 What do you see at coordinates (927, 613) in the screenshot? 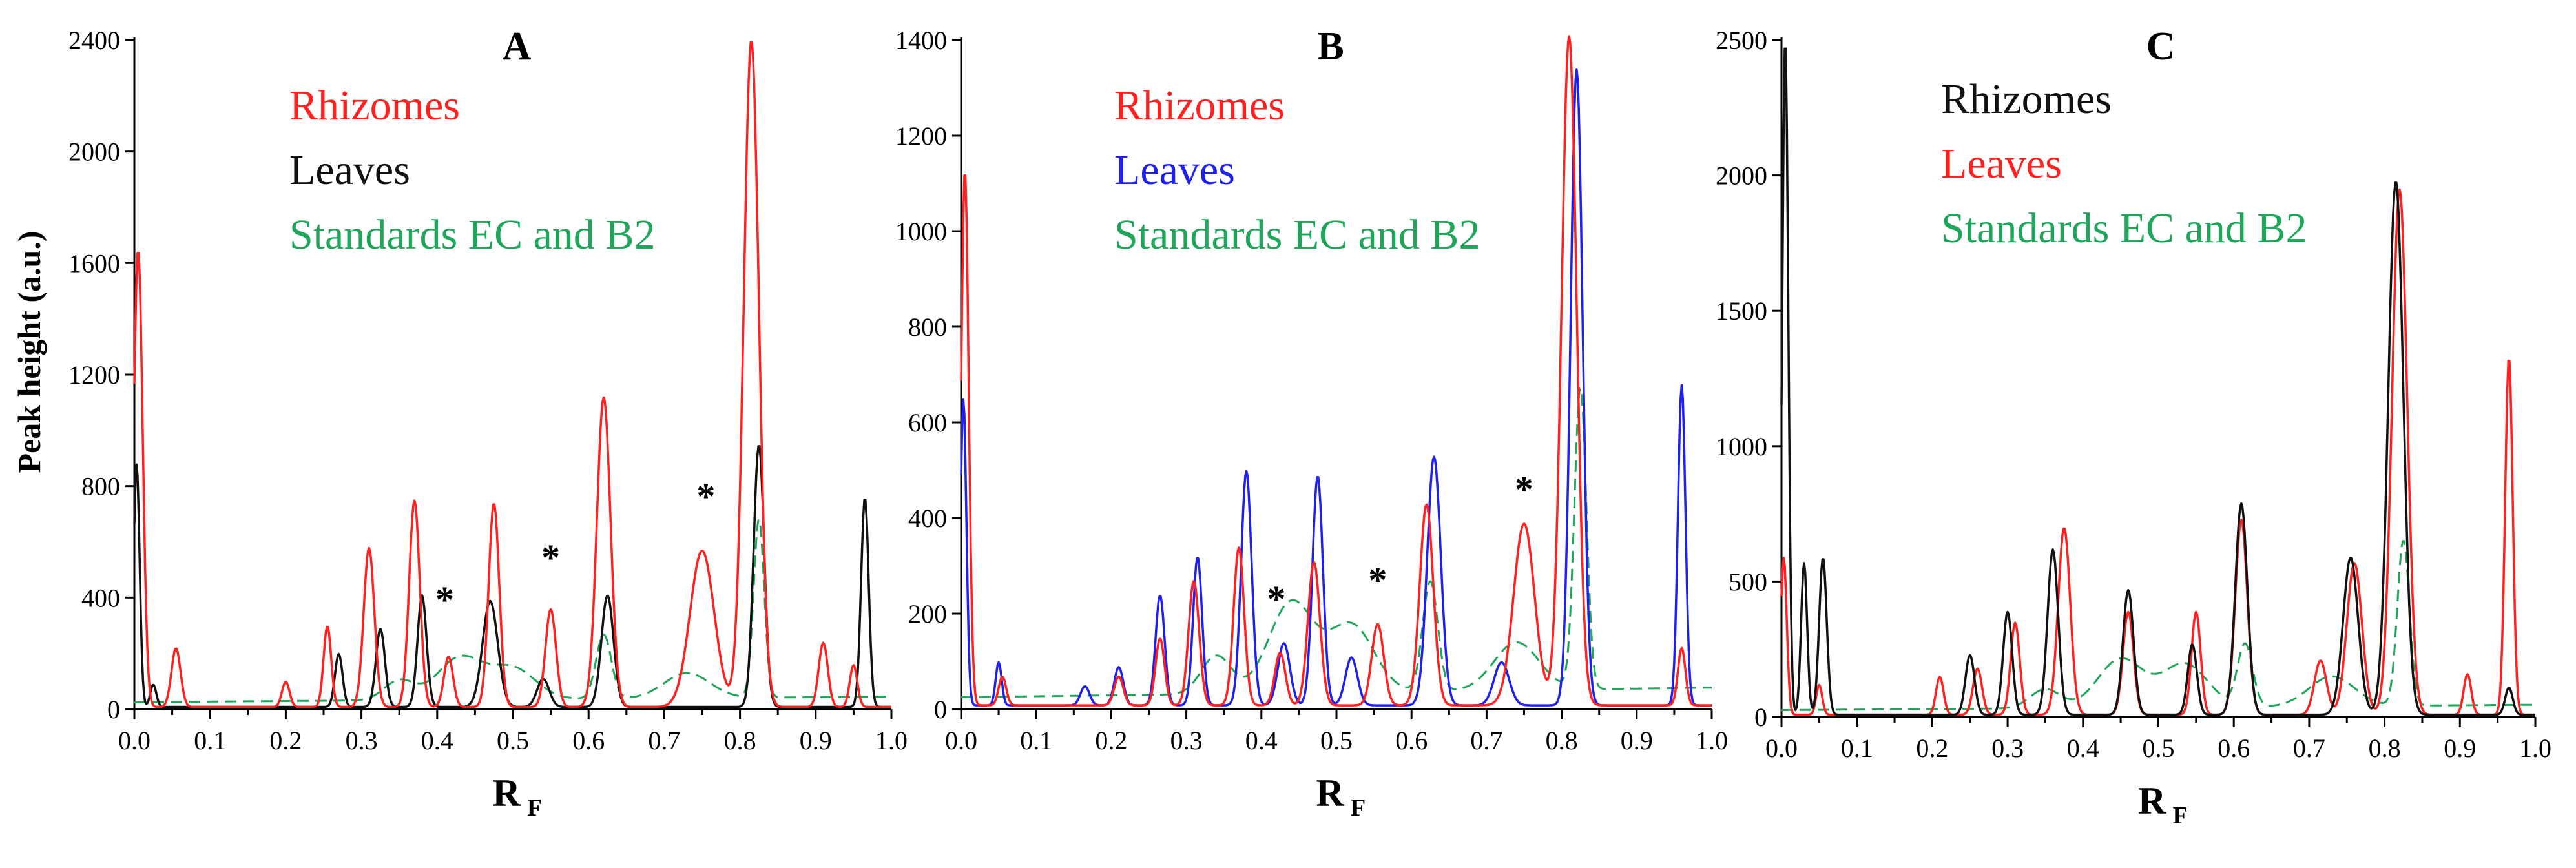
I see `y-tick-label: 200` at bounding box center [927, 613].